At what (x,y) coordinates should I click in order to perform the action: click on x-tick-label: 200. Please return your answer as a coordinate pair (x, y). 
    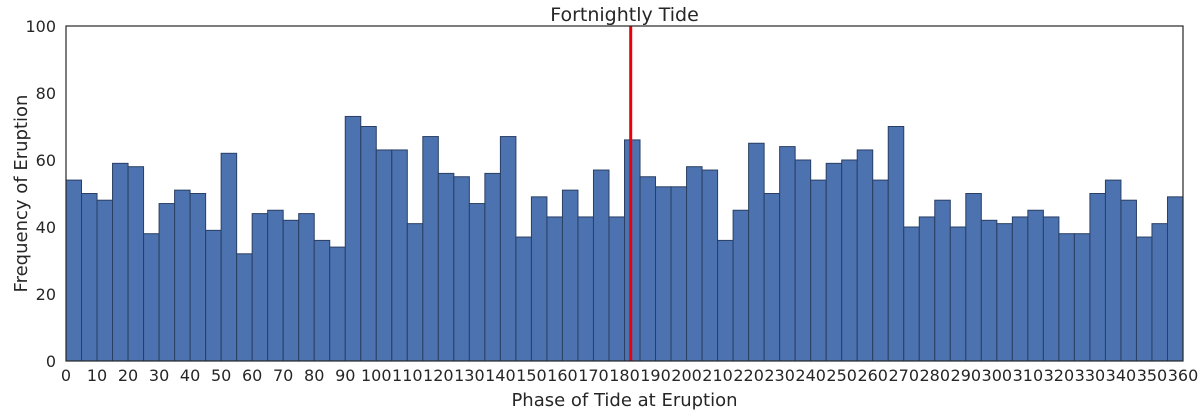
    Looking at the image, I should click on (686, 375).